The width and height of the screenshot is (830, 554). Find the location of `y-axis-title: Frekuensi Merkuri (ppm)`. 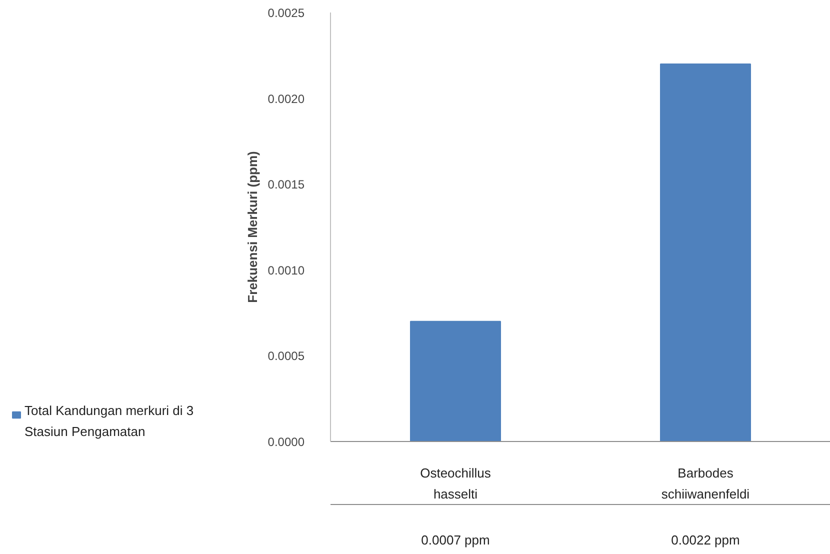

y-axis-title: Frekuensi Merkuri (ppm) is located at coordinates (252, 227).